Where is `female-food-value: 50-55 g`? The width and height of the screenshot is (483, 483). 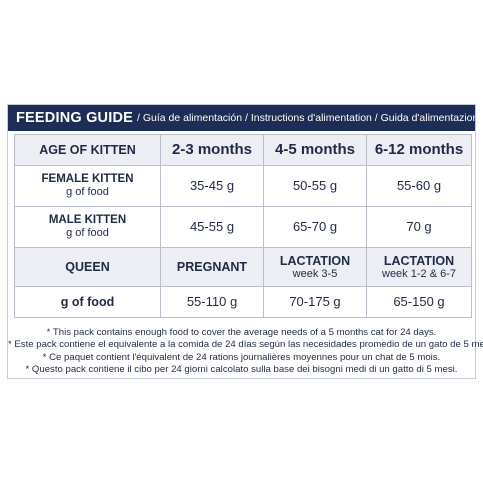 female-food-value: 50-55 g is located at coordinates (315, 185).